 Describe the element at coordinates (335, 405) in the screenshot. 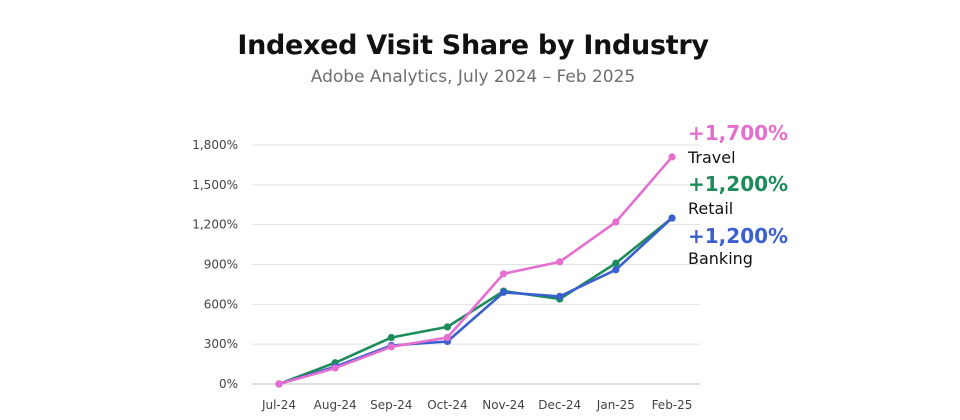

I see `x-tick-label: Aug-24` at that location.